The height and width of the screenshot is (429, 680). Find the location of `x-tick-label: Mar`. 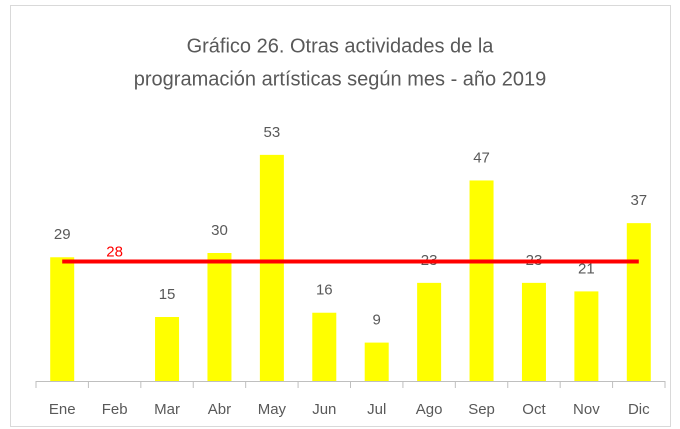

x-tick-label: Mar is located at coordinates (167, 409).